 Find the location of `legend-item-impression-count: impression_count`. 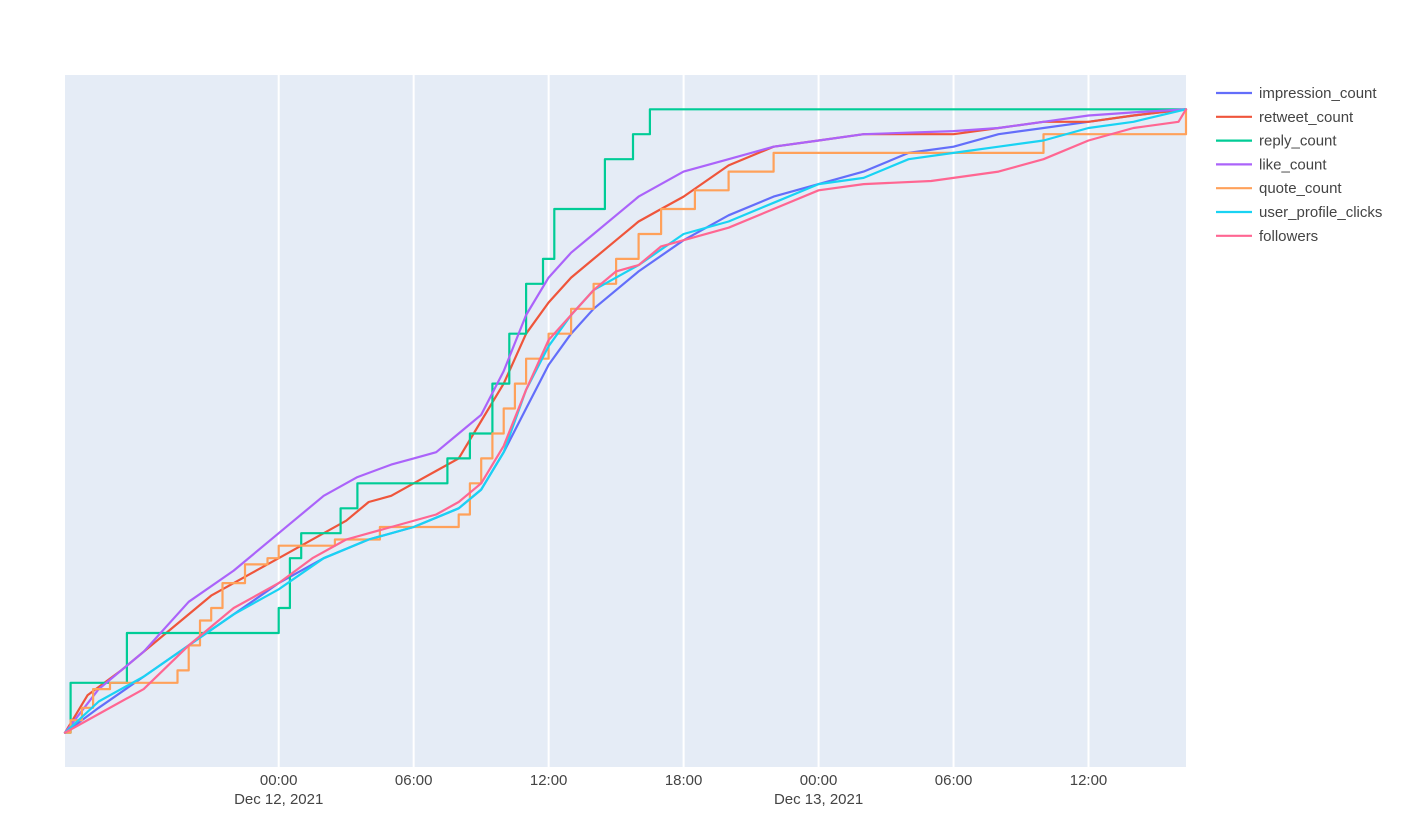

legend-item-impression-count: impression_count is located at coordinates (1296, 93).